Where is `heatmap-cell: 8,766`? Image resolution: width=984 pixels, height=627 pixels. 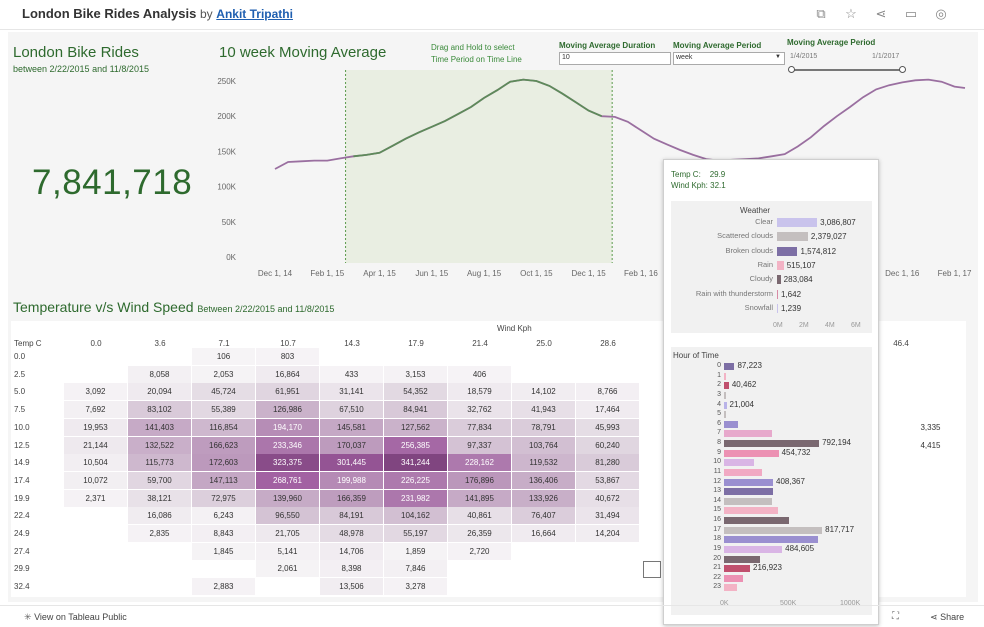 heatmap-cell: 8,766 is located at coordinates (607, 392).